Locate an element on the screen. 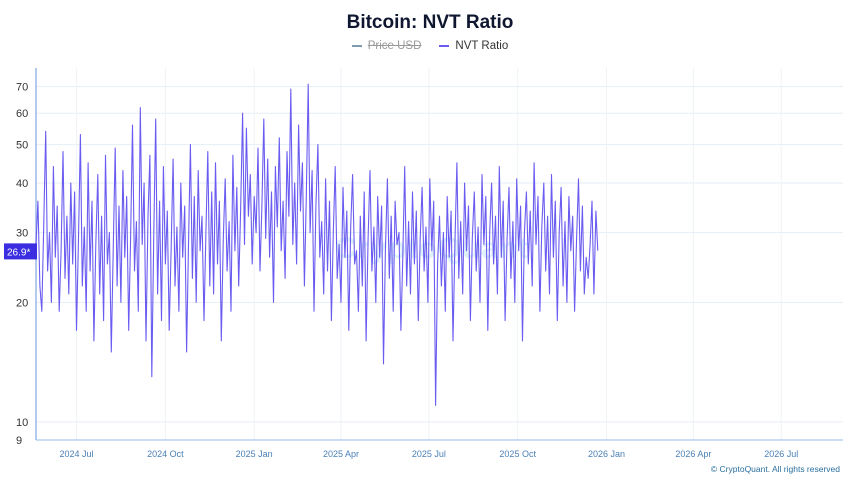 The width and height of the screenshot is (860, 484). y-tick-label: 60 is located at coordinates (22, 114).